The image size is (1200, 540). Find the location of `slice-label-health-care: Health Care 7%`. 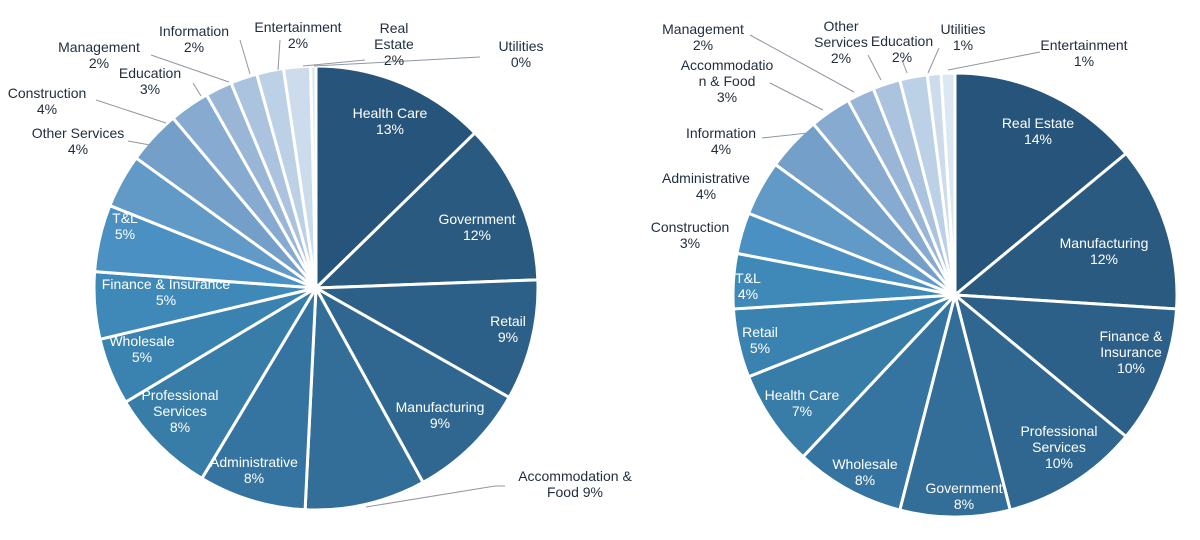

slice-label-health-care: Health Care 7% is located at coordinates (802, 403).